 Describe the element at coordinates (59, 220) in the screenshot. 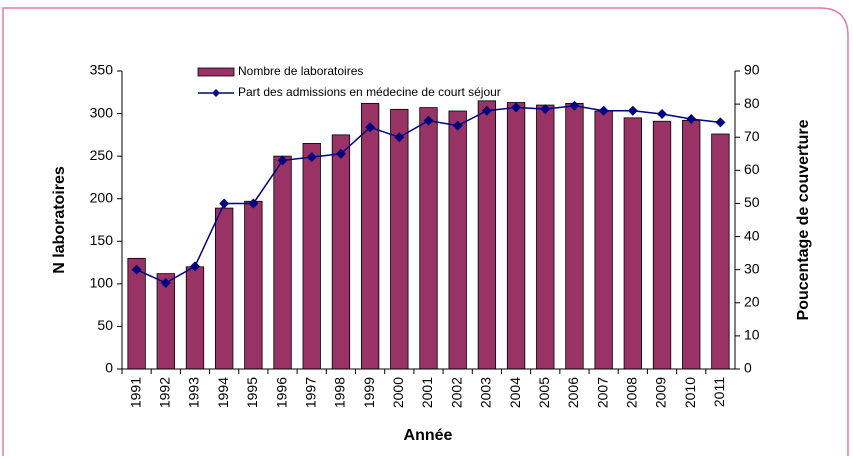

I see `y-axis-title: N laboratoires` at that location.